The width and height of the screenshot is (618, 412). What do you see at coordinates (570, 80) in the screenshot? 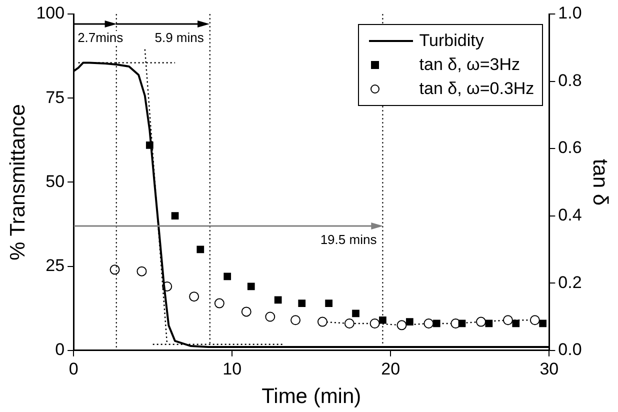
I see `y2-tick-label: 0.8` at bounding box center [570, 80].